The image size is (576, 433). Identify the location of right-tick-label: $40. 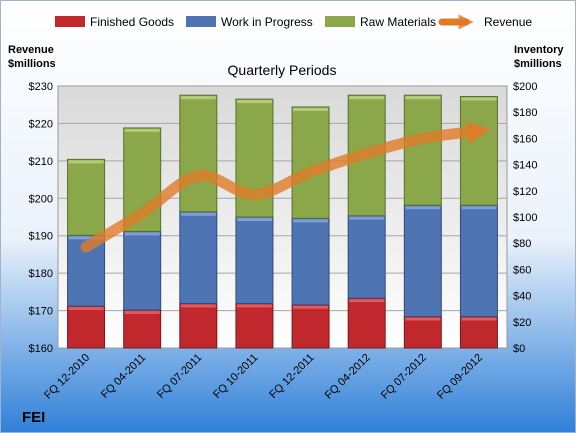
(522, 297).